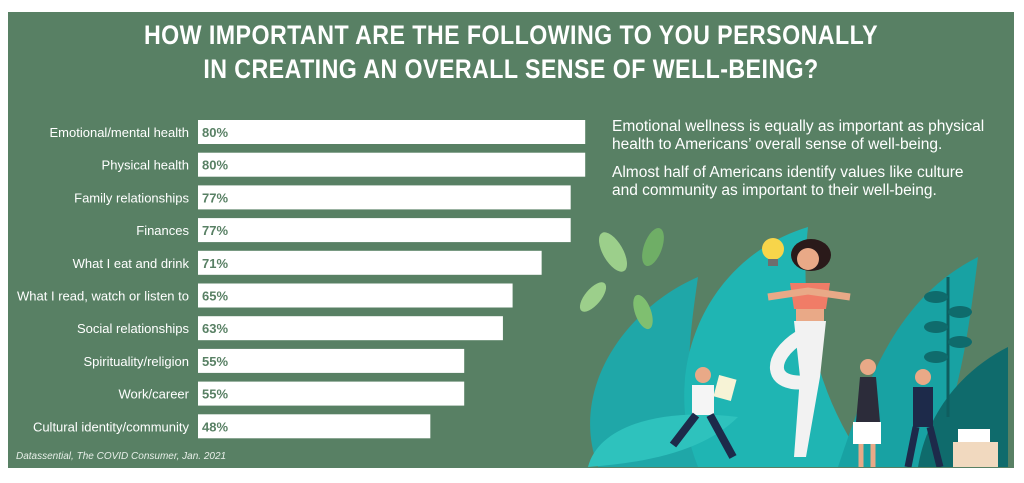  Describe the element at coordinates (131, 197) in the screenshot. I see `category-label: Family relationships` at that location.